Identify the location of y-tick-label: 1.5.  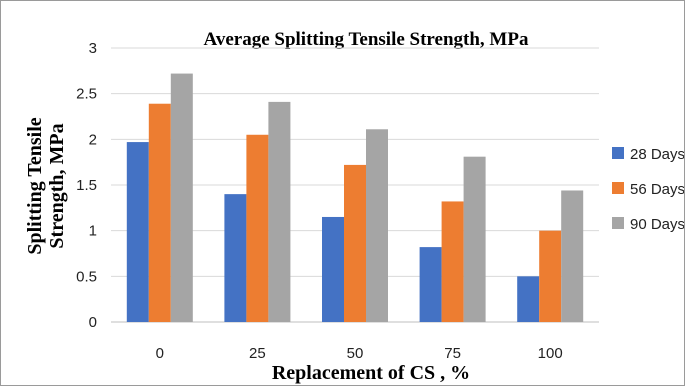
(86, 185).